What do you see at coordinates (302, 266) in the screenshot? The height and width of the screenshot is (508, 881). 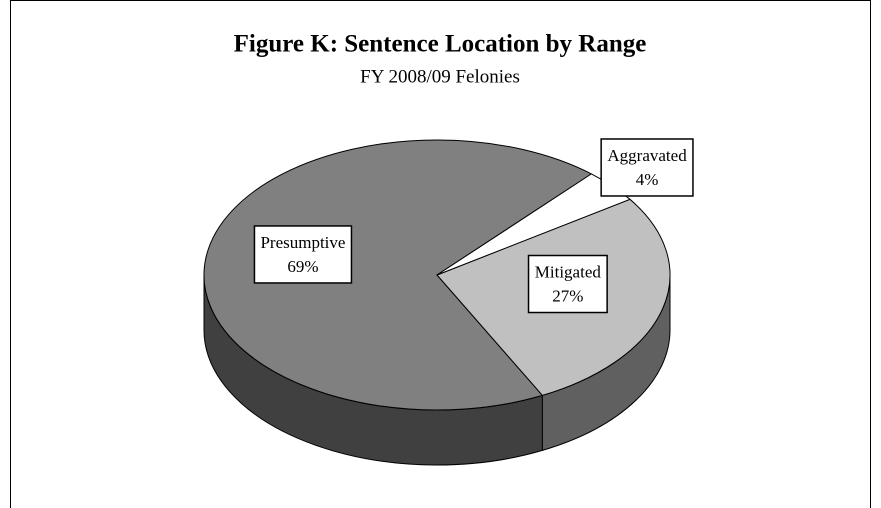 I see `label-value: 69%` at bounding box center [302, 266].